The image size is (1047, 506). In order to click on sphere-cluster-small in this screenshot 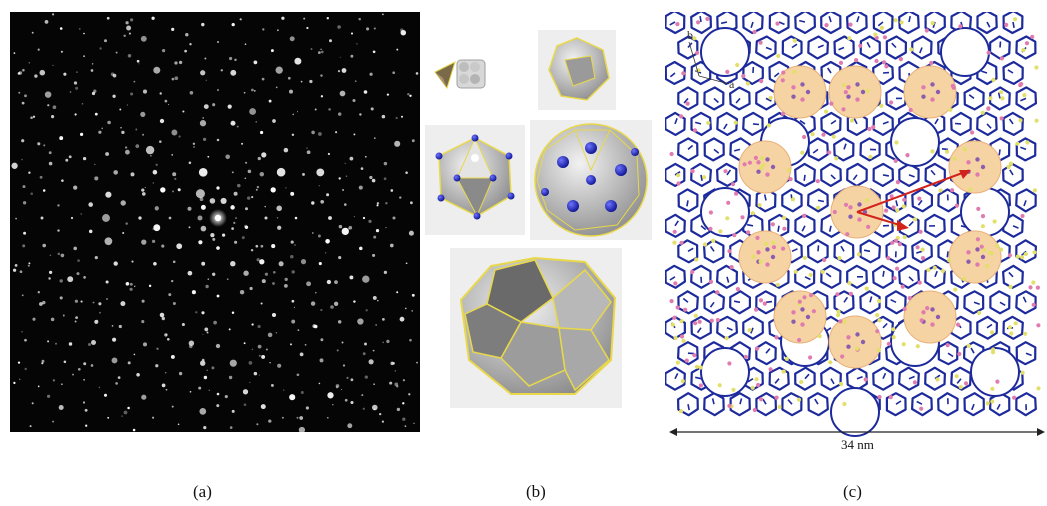, I will do `click(471, 74)`.